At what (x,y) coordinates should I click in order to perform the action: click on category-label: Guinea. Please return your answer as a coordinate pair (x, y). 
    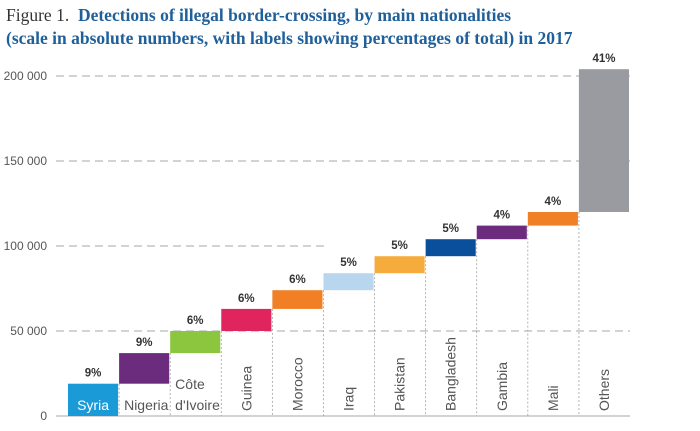
    Looking at the image, I should click on (246, 388).